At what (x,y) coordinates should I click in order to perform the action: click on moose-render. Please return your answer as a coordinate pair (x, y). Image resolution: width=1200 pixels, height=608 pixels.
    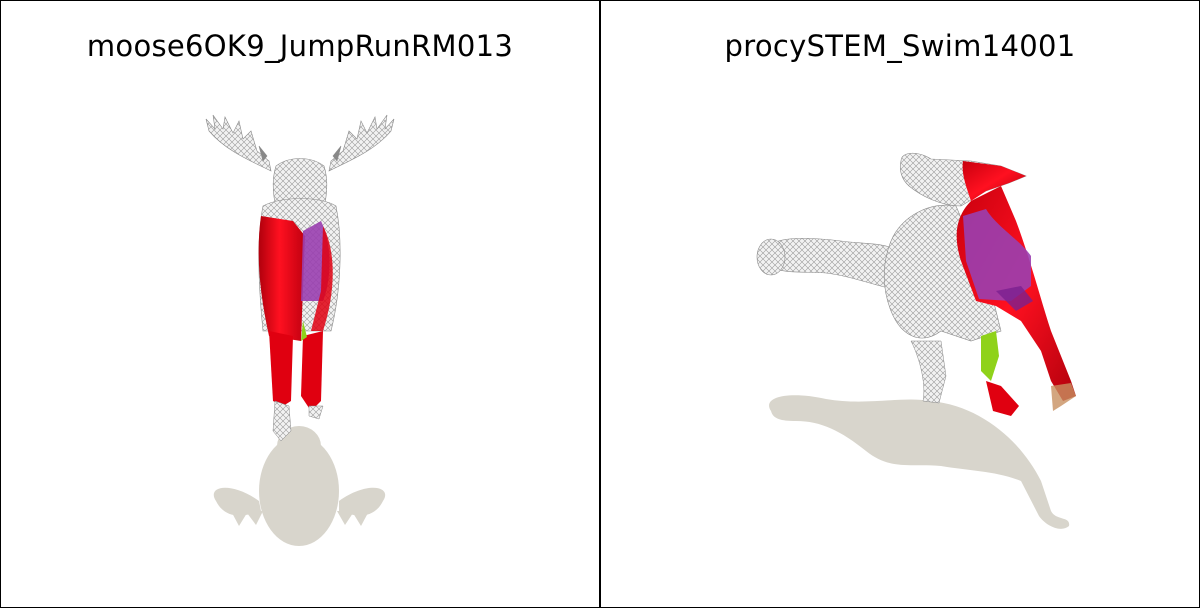
    Looking at the image, I should click on (300, 330).